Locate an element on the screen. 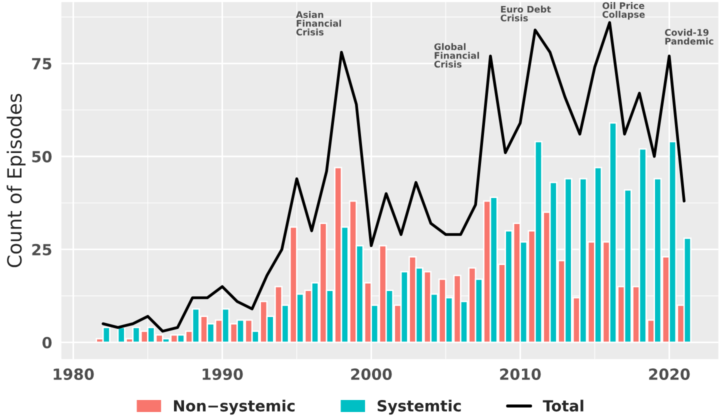 The image size is (722, 420). y-tick-label: 50 is located at coordinates (42, 156).